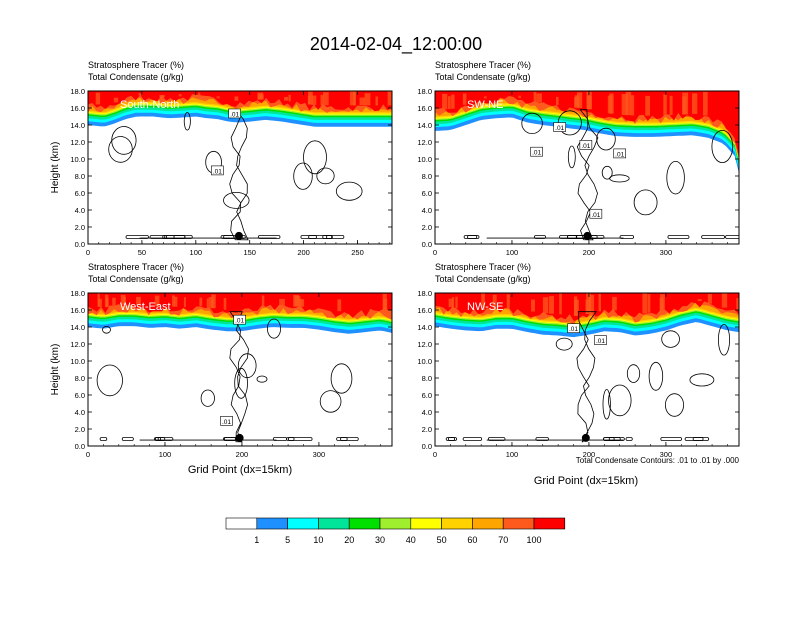  What do you see at coordinates (666, 252) in the screenshot?
I see `x-tick-label: 300` at bounding box center [666, 252].